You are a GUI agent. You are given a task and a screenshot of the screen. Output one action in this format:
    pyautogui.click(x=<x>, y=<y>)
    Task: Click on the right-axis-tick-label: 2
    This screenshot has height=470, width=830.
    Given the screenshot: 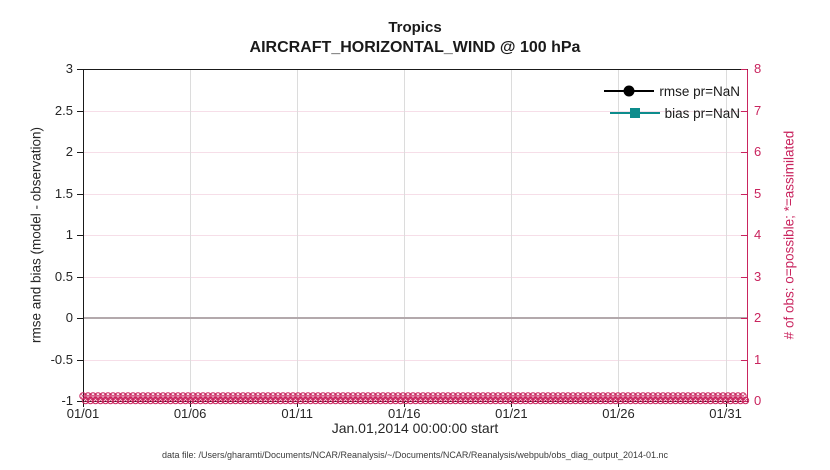 What is the action you would take?
    pyautogui.click(x=758, y=317)
    